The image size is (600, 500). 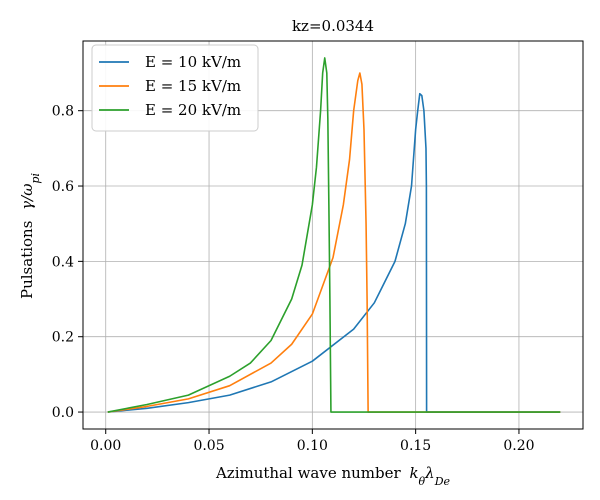 I want to click on x-tick-label: 0.15, so click(x=415, y=446).